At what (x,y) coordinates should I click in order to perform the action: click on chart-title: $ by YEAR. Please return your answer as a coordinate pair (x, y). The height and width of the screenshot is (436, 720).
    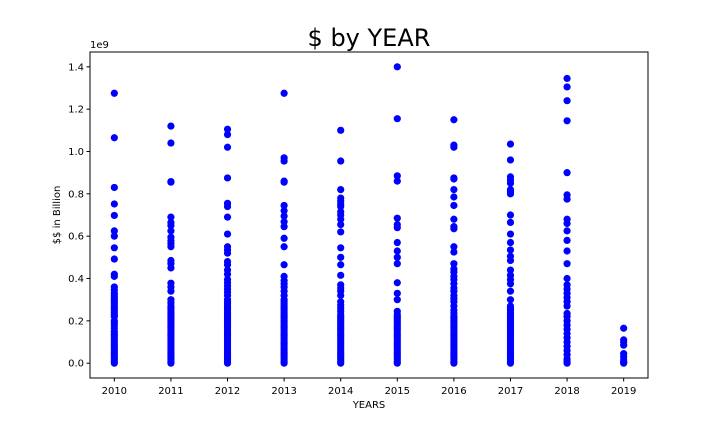
    Looking at the image, I should click on (369, 38).